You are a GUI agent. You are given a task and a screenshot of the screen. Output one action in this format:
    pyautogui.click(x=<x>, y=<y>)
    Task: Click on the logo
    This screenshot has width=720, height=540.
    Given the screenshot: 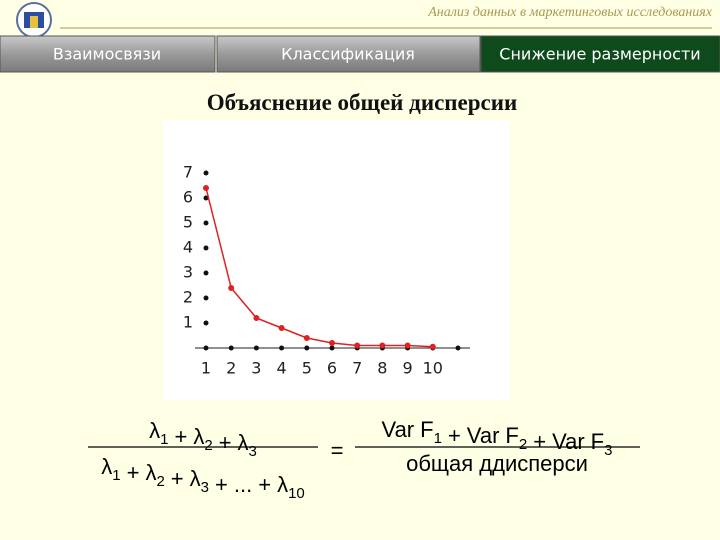 What is the action you would take?
    pyautogui.click(x=34, y=20)
    